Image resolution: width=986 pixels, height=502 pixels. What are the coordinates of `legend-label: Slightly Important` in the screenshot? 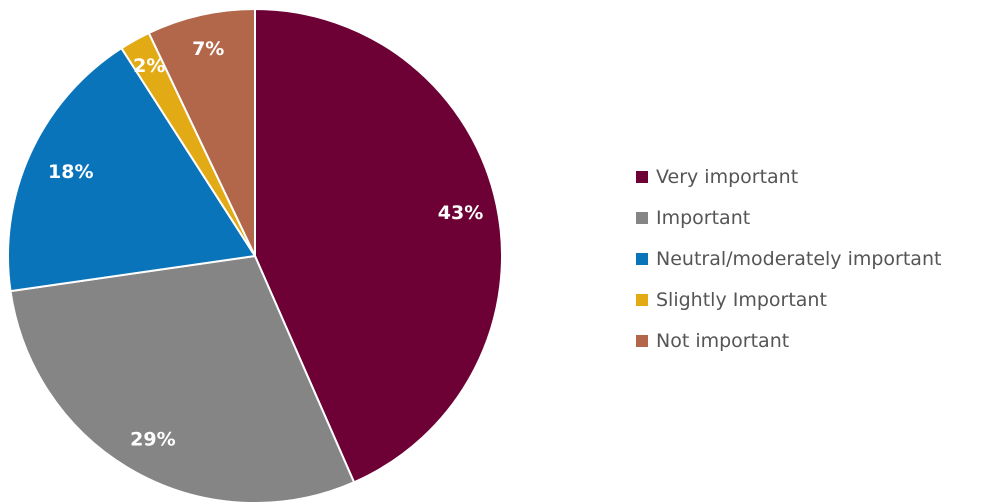 It's located at (741, 299).